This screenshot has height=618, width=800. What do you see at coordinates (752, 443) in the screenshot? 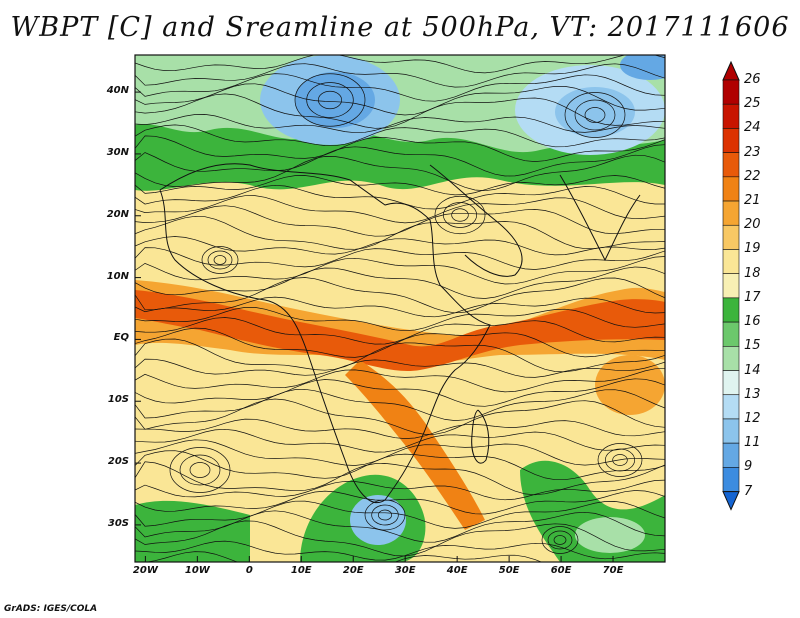
I see `colorbar-label: 11` at bounding box center [752, 443].